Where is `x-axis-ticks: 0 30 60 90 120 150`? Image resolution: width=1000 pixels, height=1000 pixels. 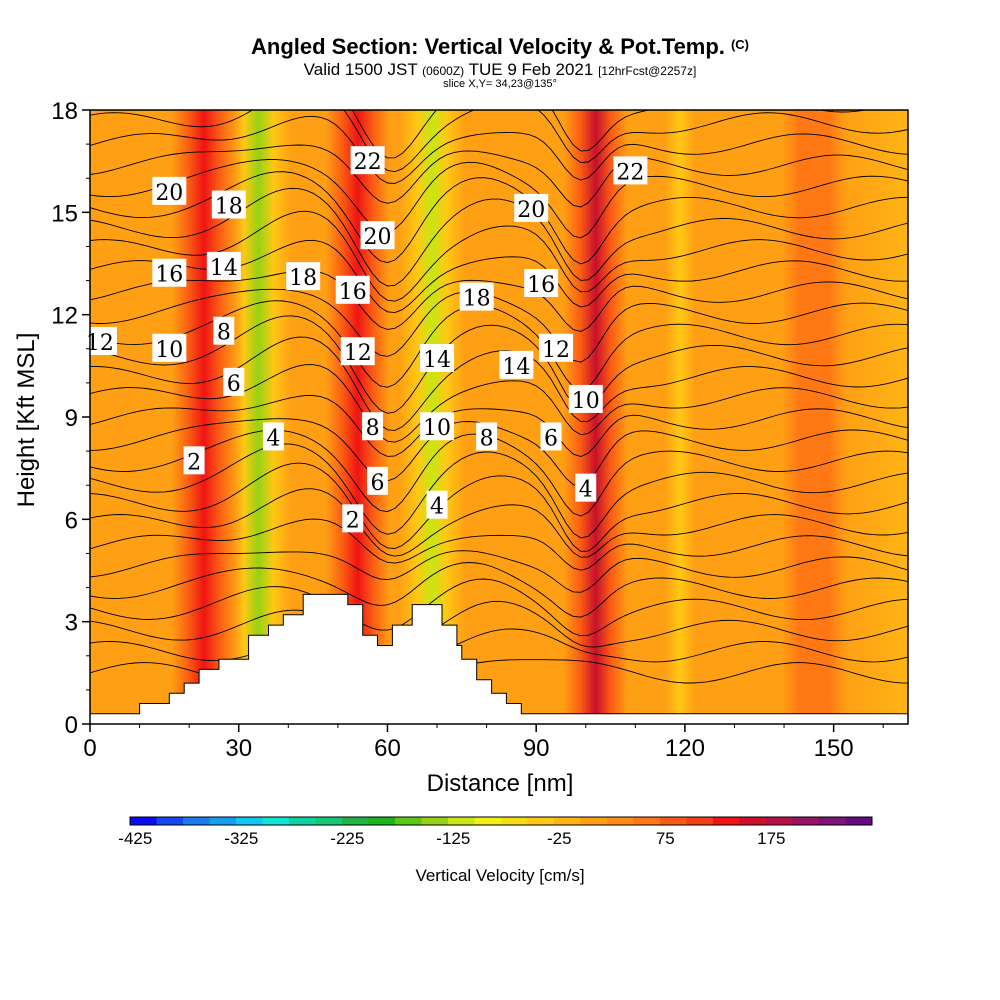
x-axis-ticks: 0 30 60 90 120 150 is located at coordinates (483, 743).